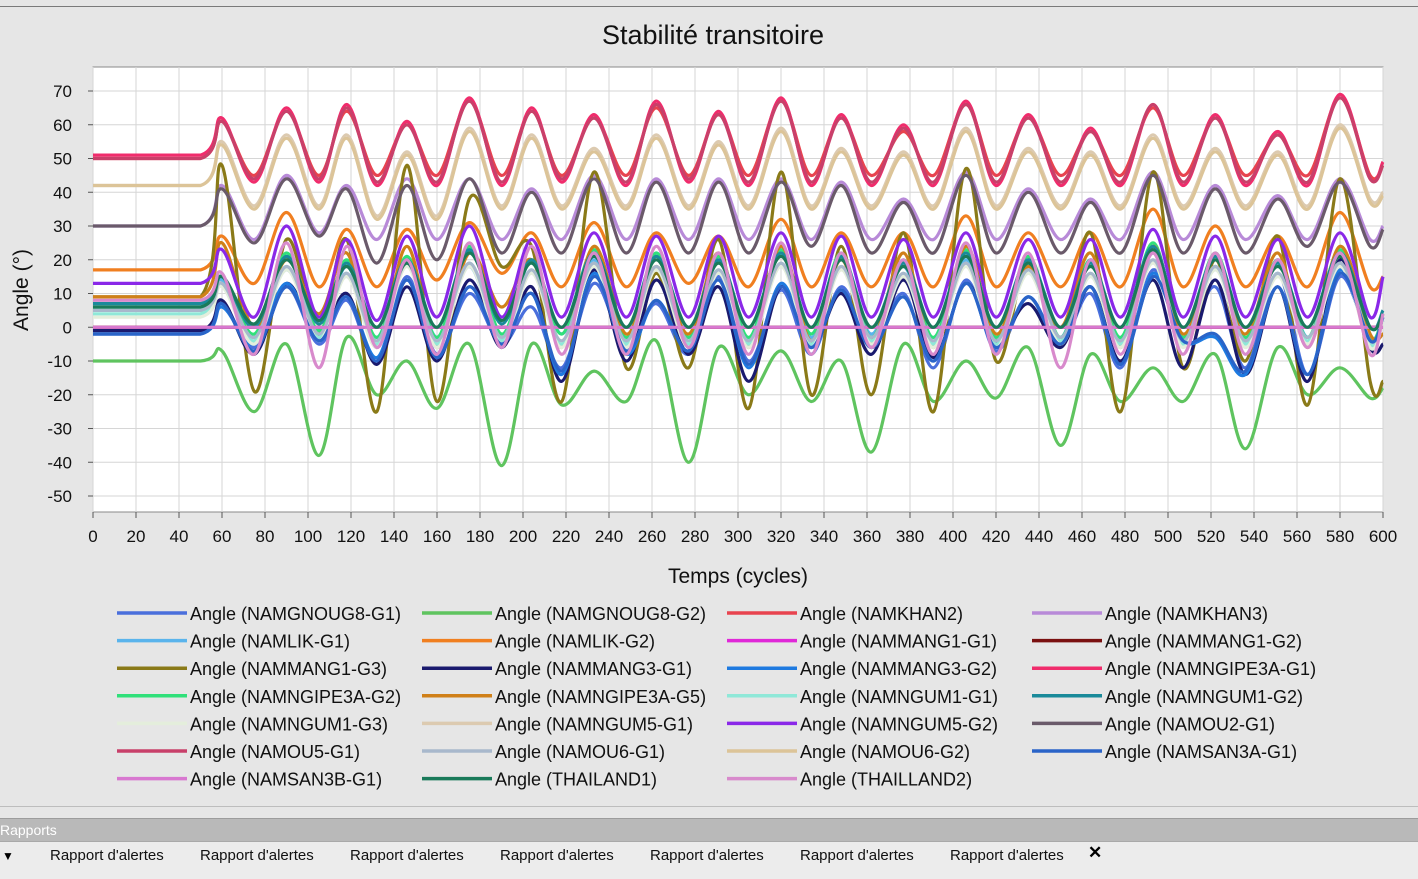 The width and height of the screenshot is (1418, 879). Describe the element at coordinates (1095, 852) in the screenshot. I see `close-tab-icon: ✕` at that location.